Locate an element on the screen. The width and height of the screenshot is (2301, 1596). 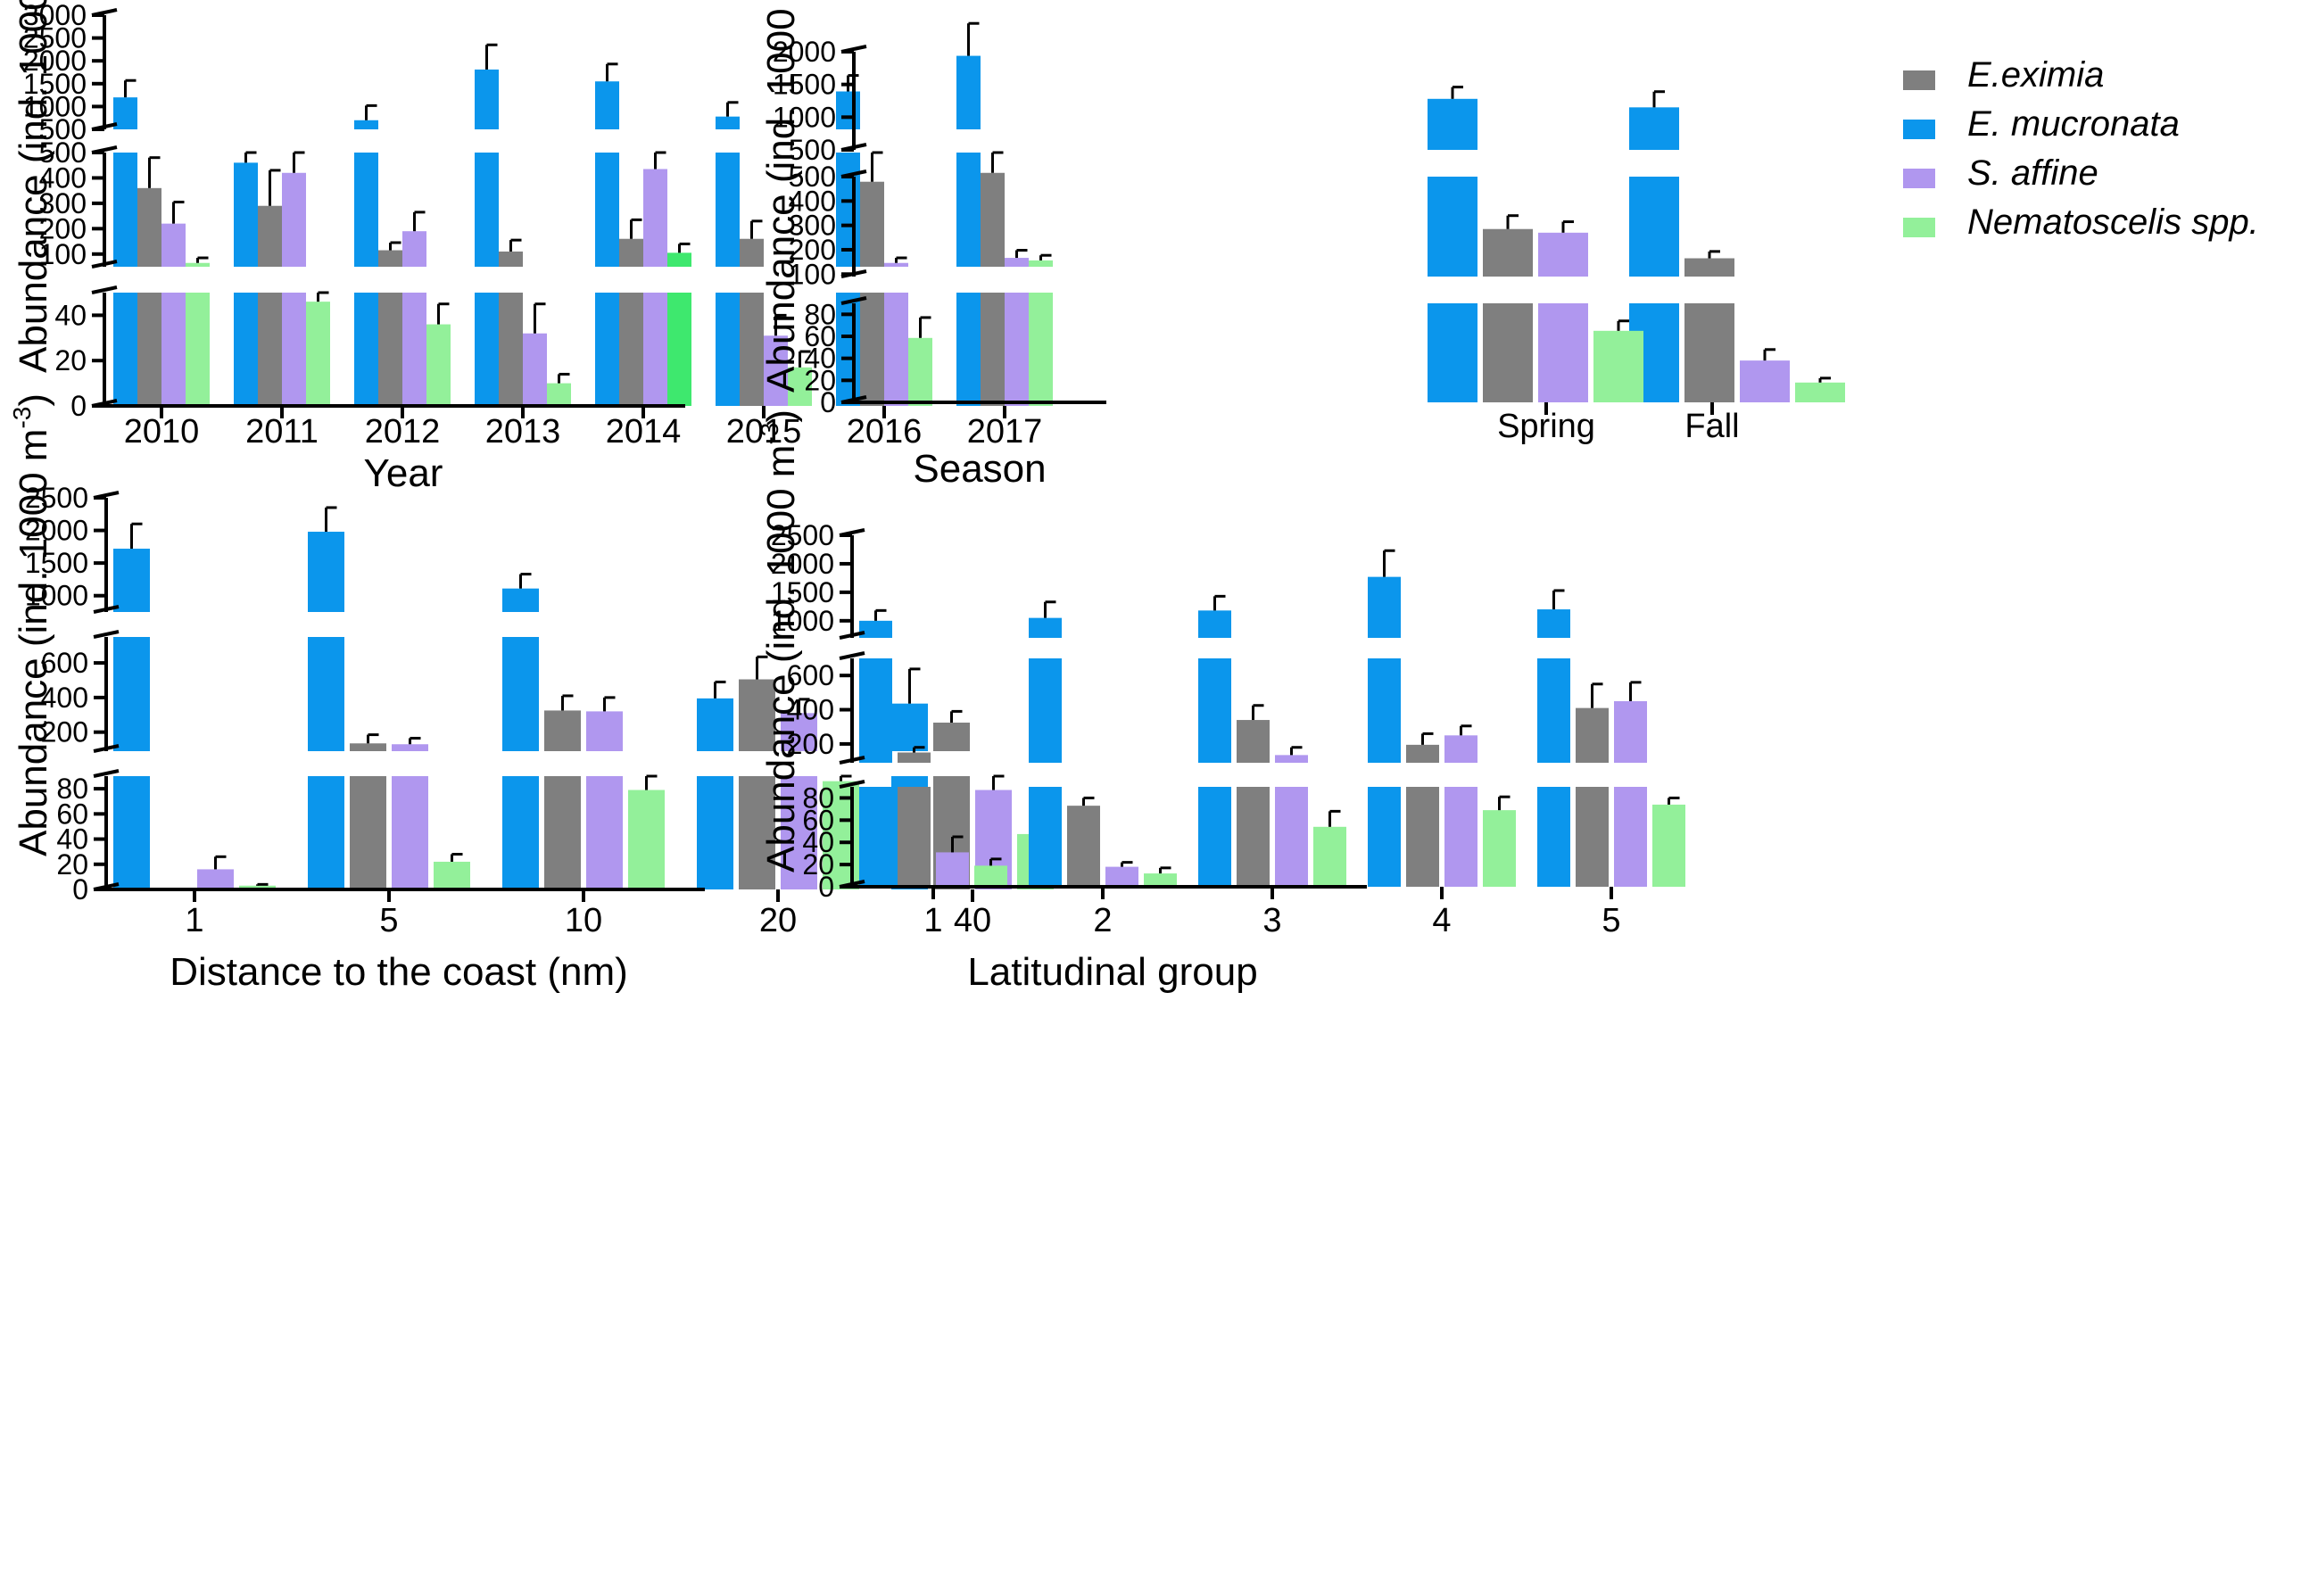
bar-e-eximia-fall-seg is located at coordinates (1709, 352).